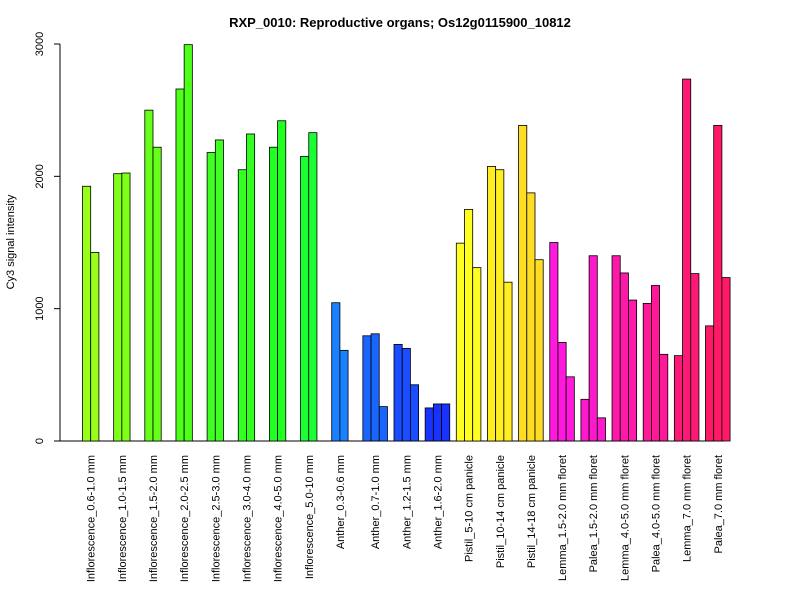 This screenshot has height=600, width=800. I want to click on x-tick-label: Anther_0.3-0.6 mm, so click(341, 502).